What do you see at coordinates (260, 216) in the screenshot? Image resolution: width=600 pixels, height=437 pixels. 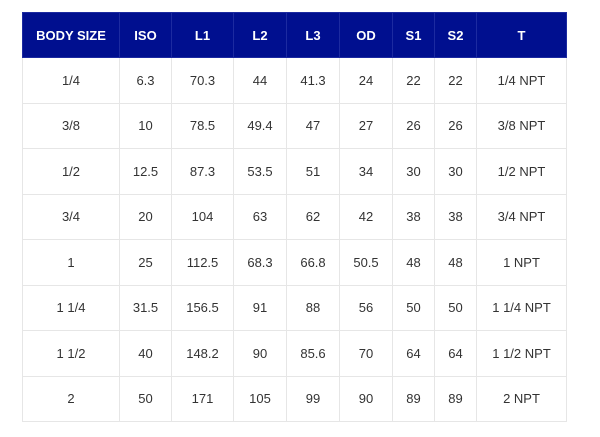 I see `cell-l2: 63` at bounding box center [260, 216].